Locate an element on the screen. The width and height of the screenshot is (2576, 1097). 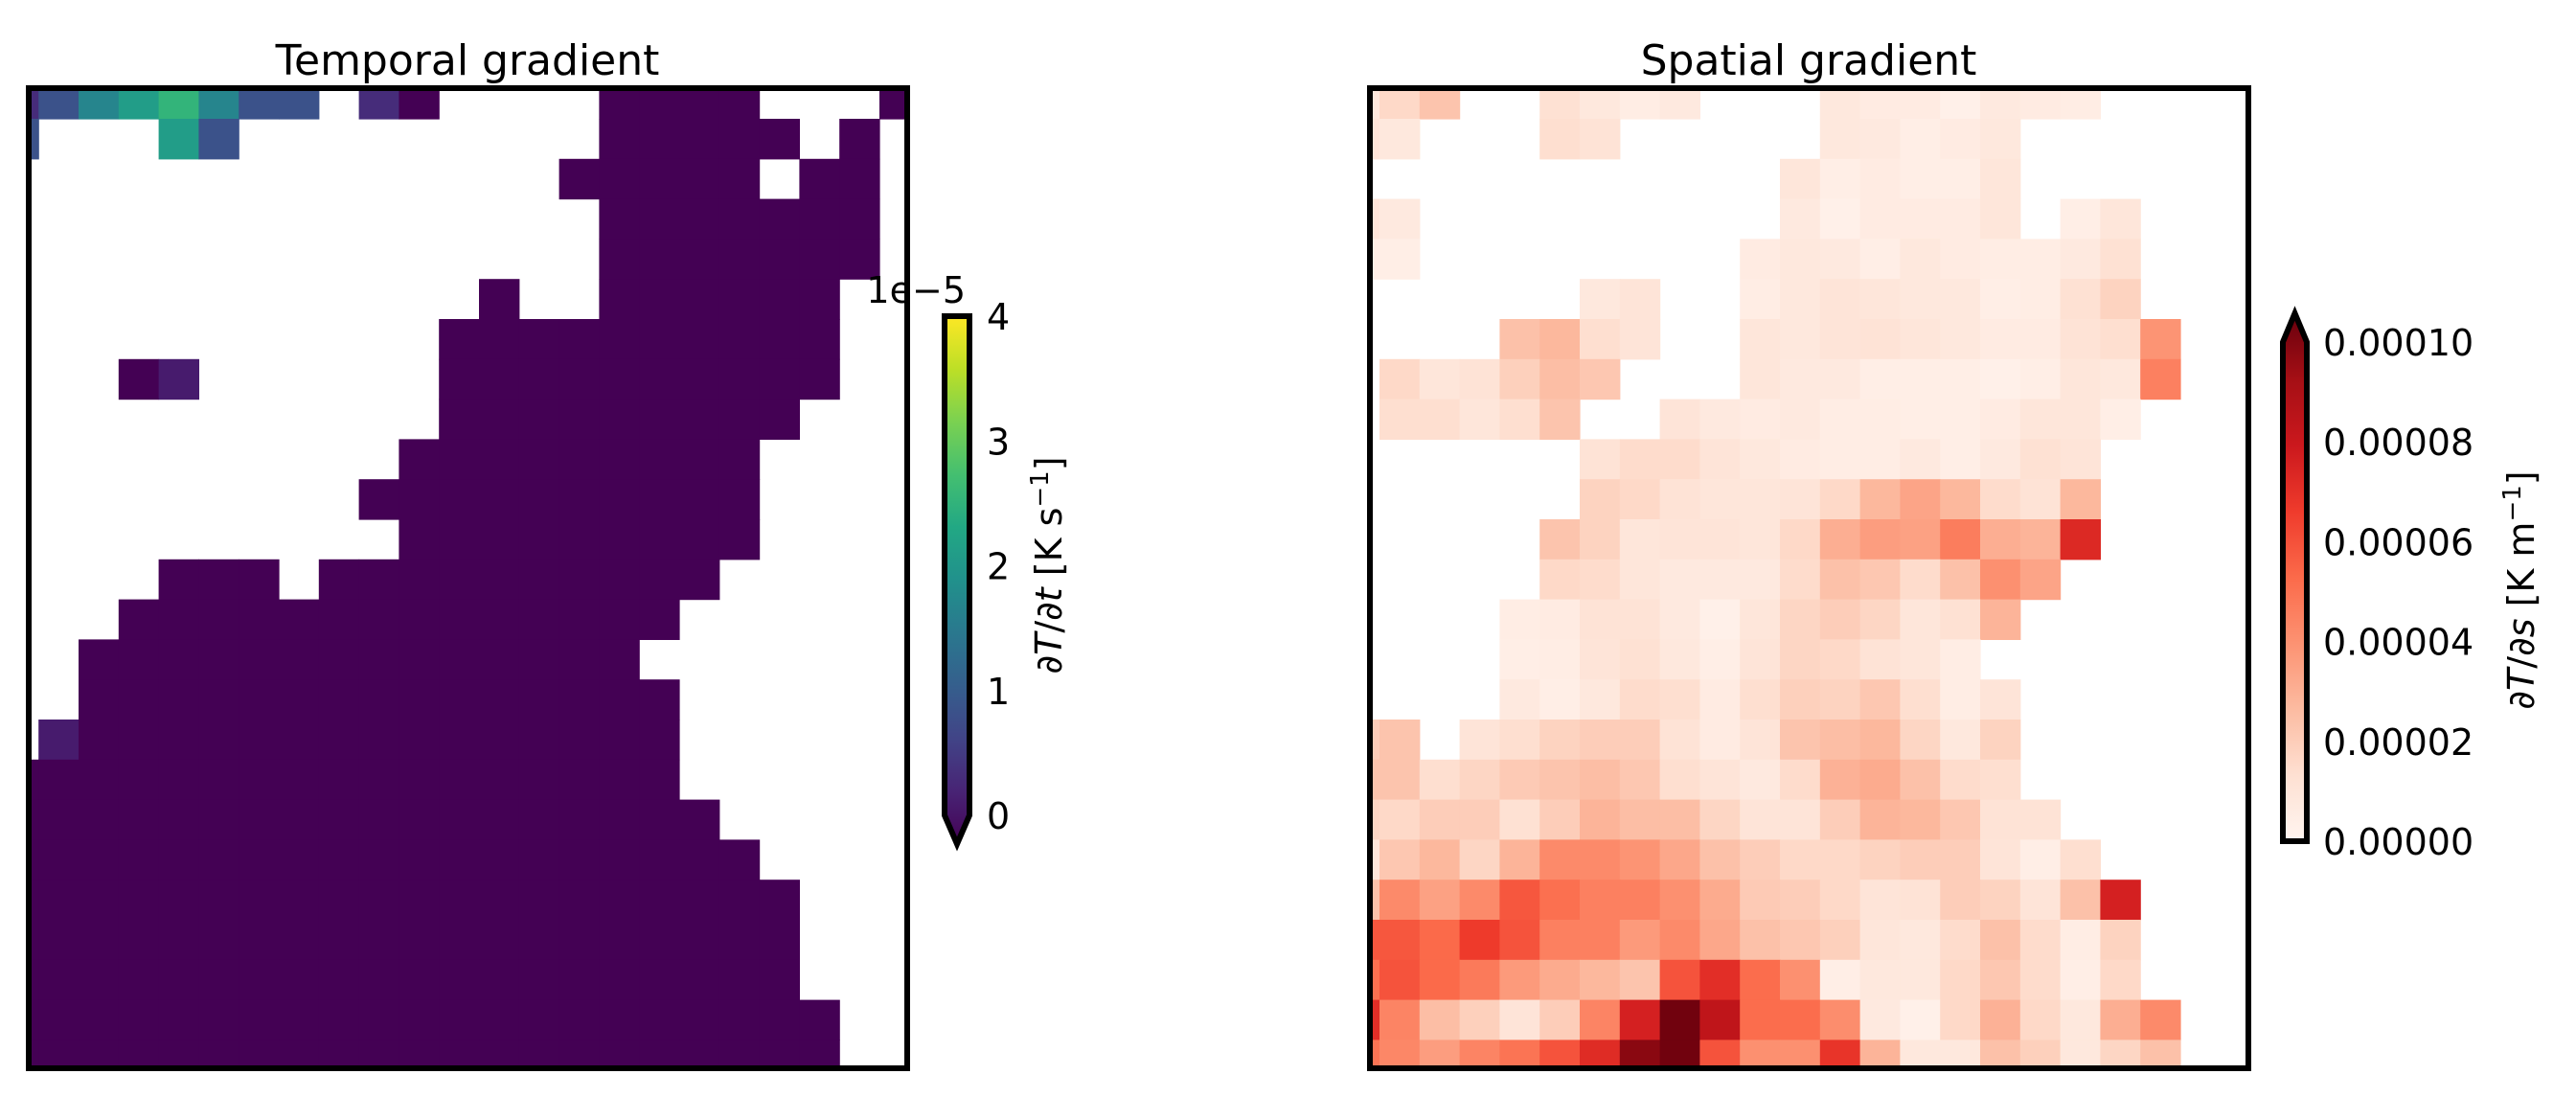
label-part: ] is located at coordinates (1049, 463).